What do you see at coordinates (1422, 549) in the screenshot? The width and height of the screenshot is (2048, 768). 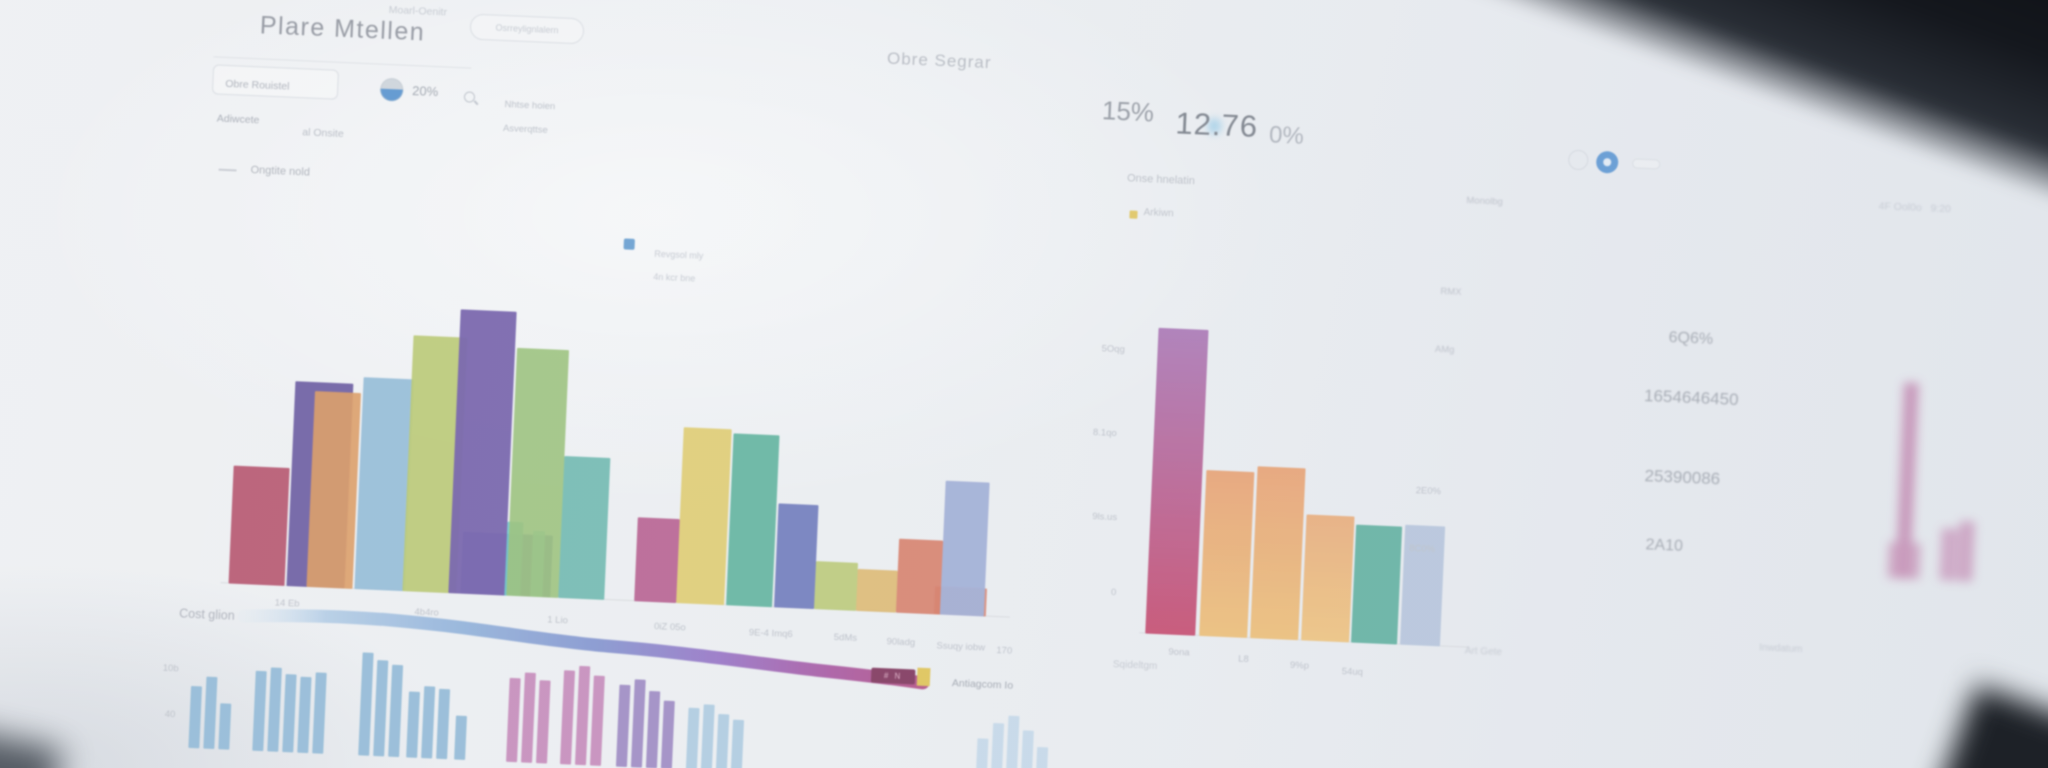 I see `side-value: 8C0%` at bounding box center [1422, 549].